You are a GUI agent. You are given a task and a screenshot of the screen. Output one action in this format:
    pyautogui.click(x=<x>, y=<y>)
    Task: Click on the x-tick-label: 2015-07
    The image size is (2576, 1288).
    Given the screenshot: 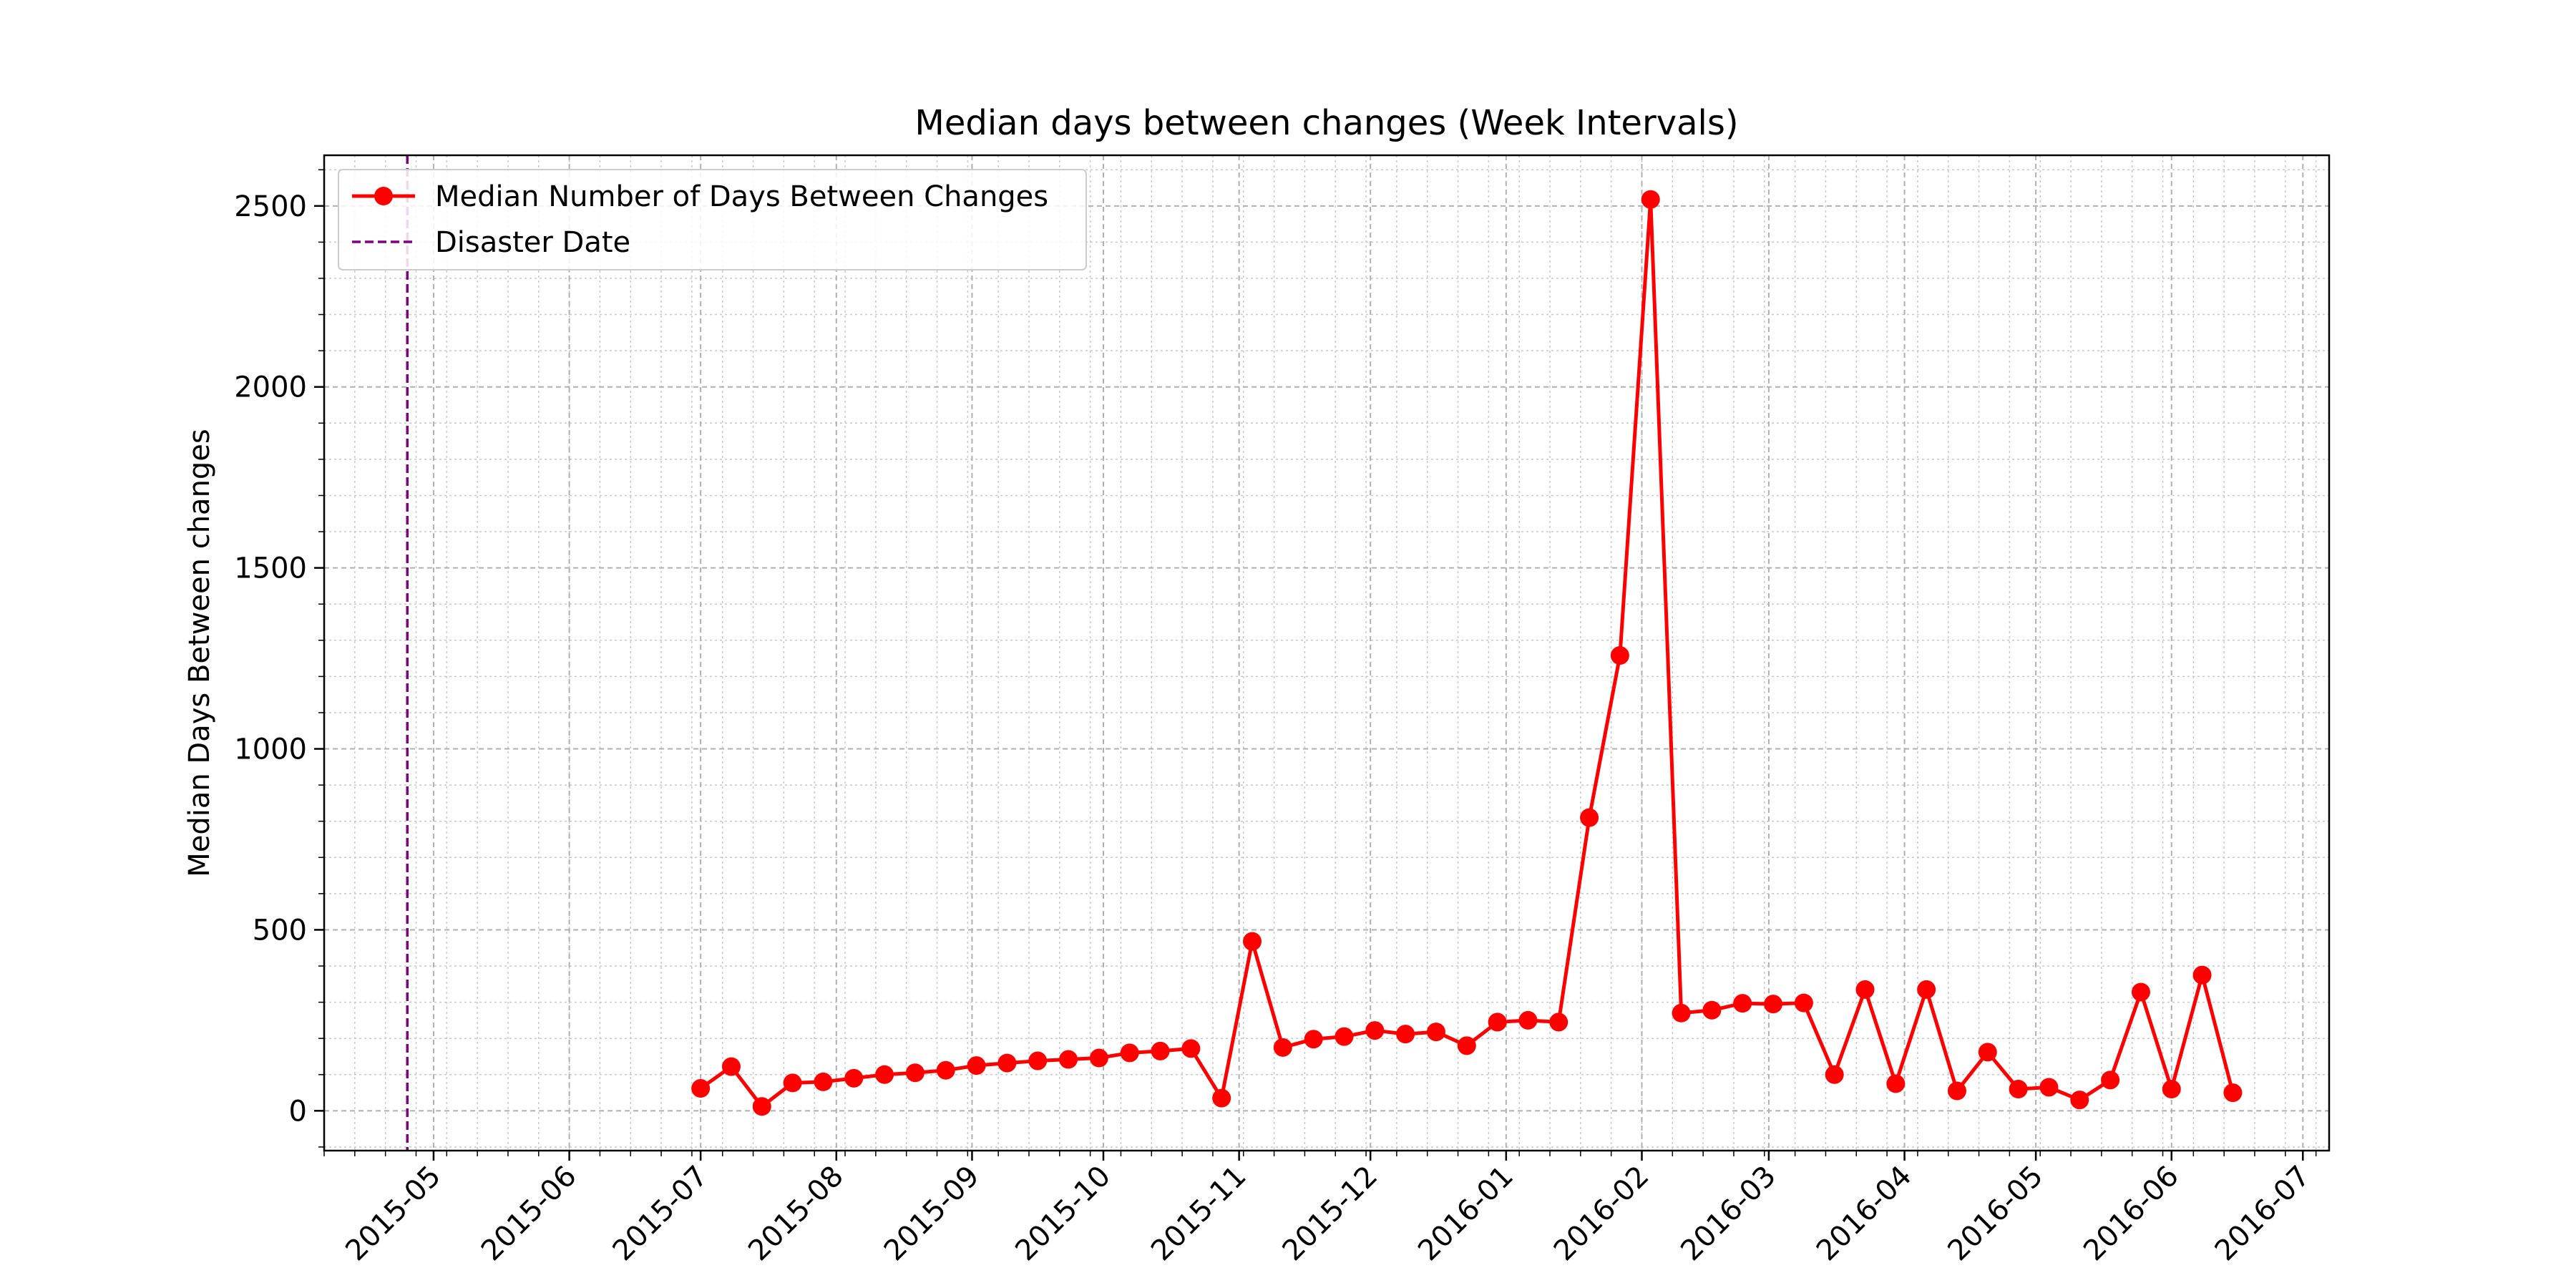 What is the action you would take?
    pyautogui.click(x=660, y=1214)
    